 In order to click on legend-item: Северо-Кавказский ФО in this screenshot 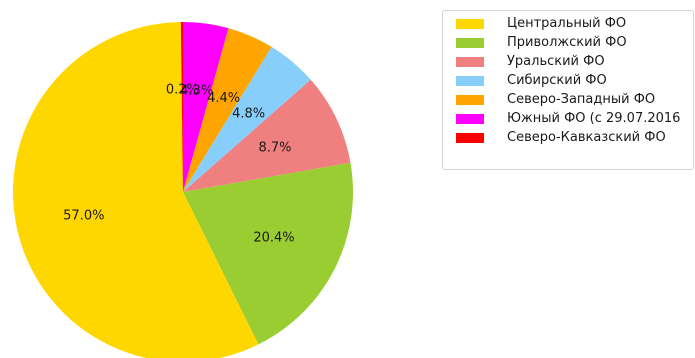, I will do `click(568, 138)`.